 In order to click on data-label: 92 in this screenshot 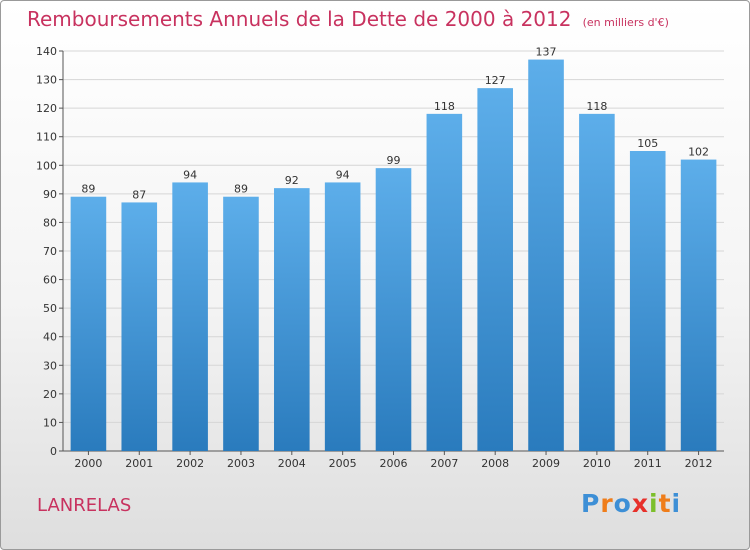, I will do `click(292, 180)`.